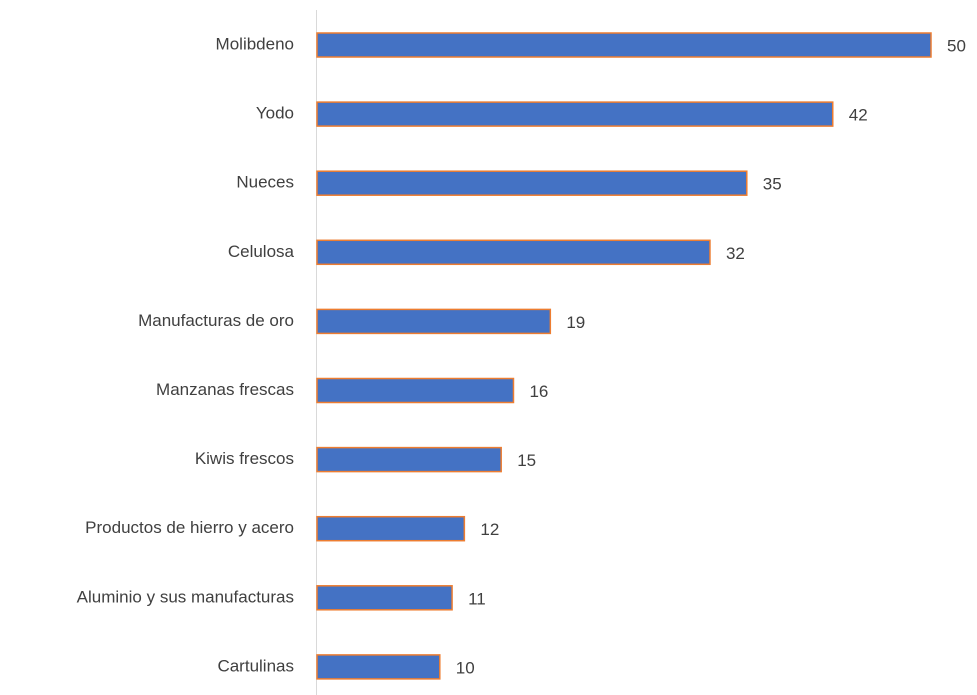 This screenshot has height=695, width=977. I want to click on category-label: Aluminio y sus manufacturas, so click(185, 596).